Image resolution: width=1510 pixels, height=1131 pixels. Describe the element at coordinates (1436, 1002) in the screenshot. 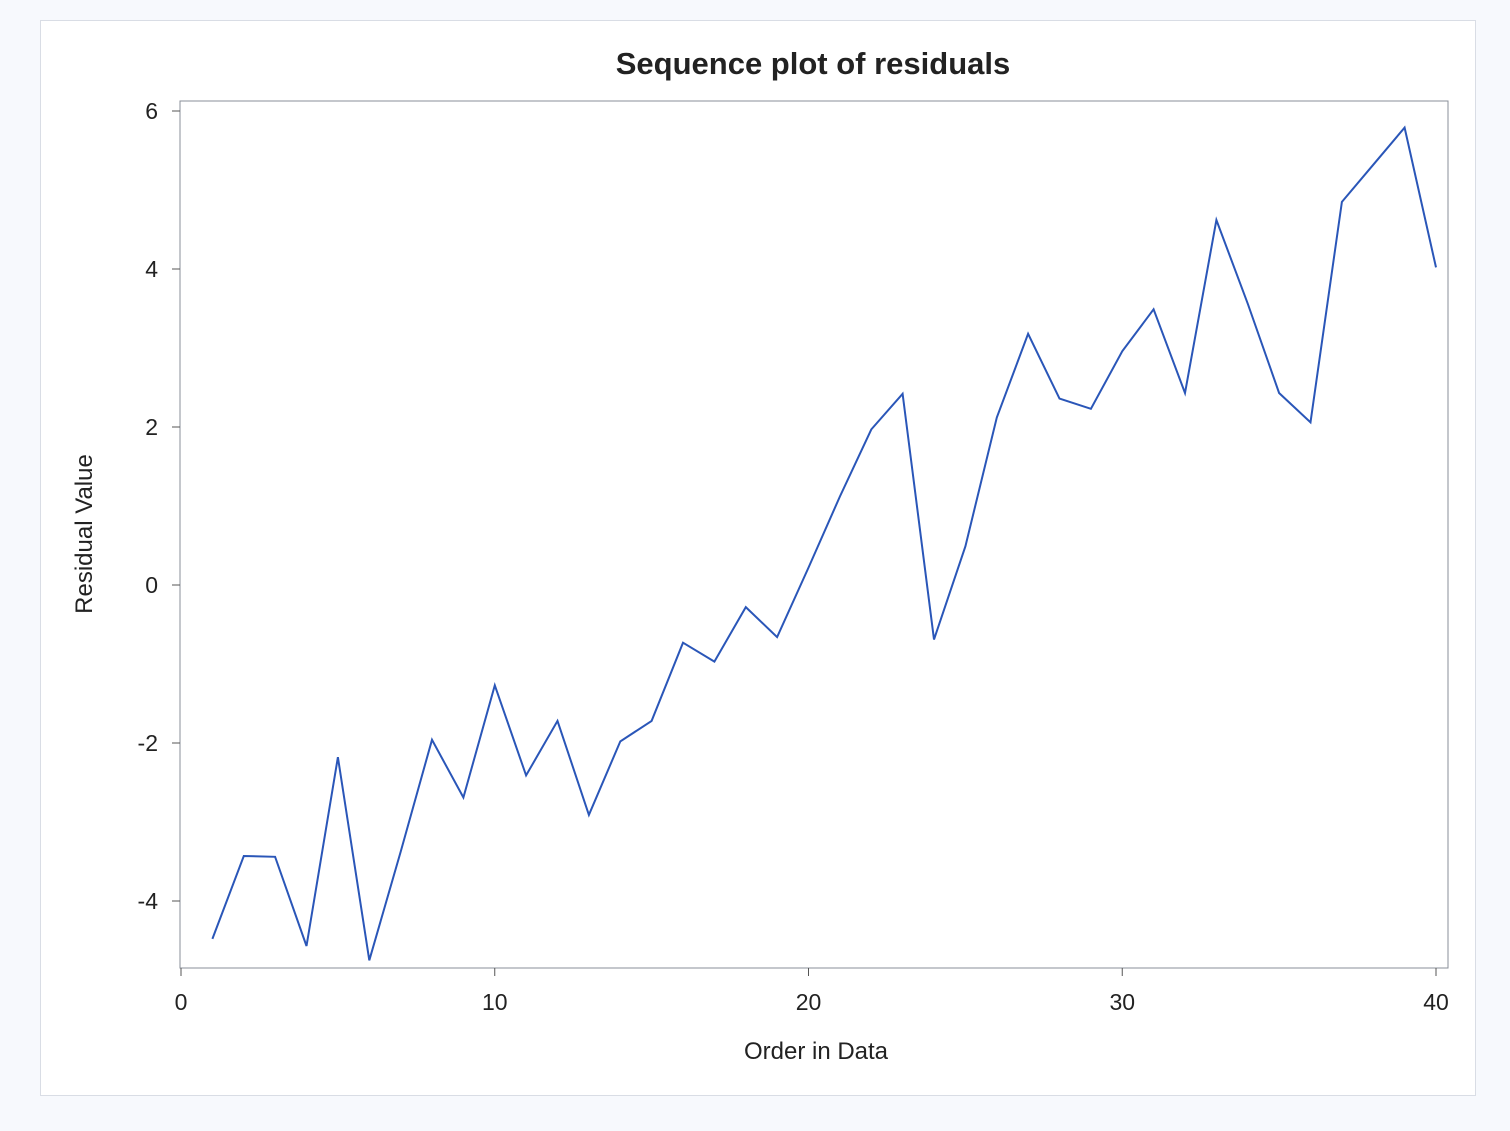

I see `x-tick-label: 40` at that location.